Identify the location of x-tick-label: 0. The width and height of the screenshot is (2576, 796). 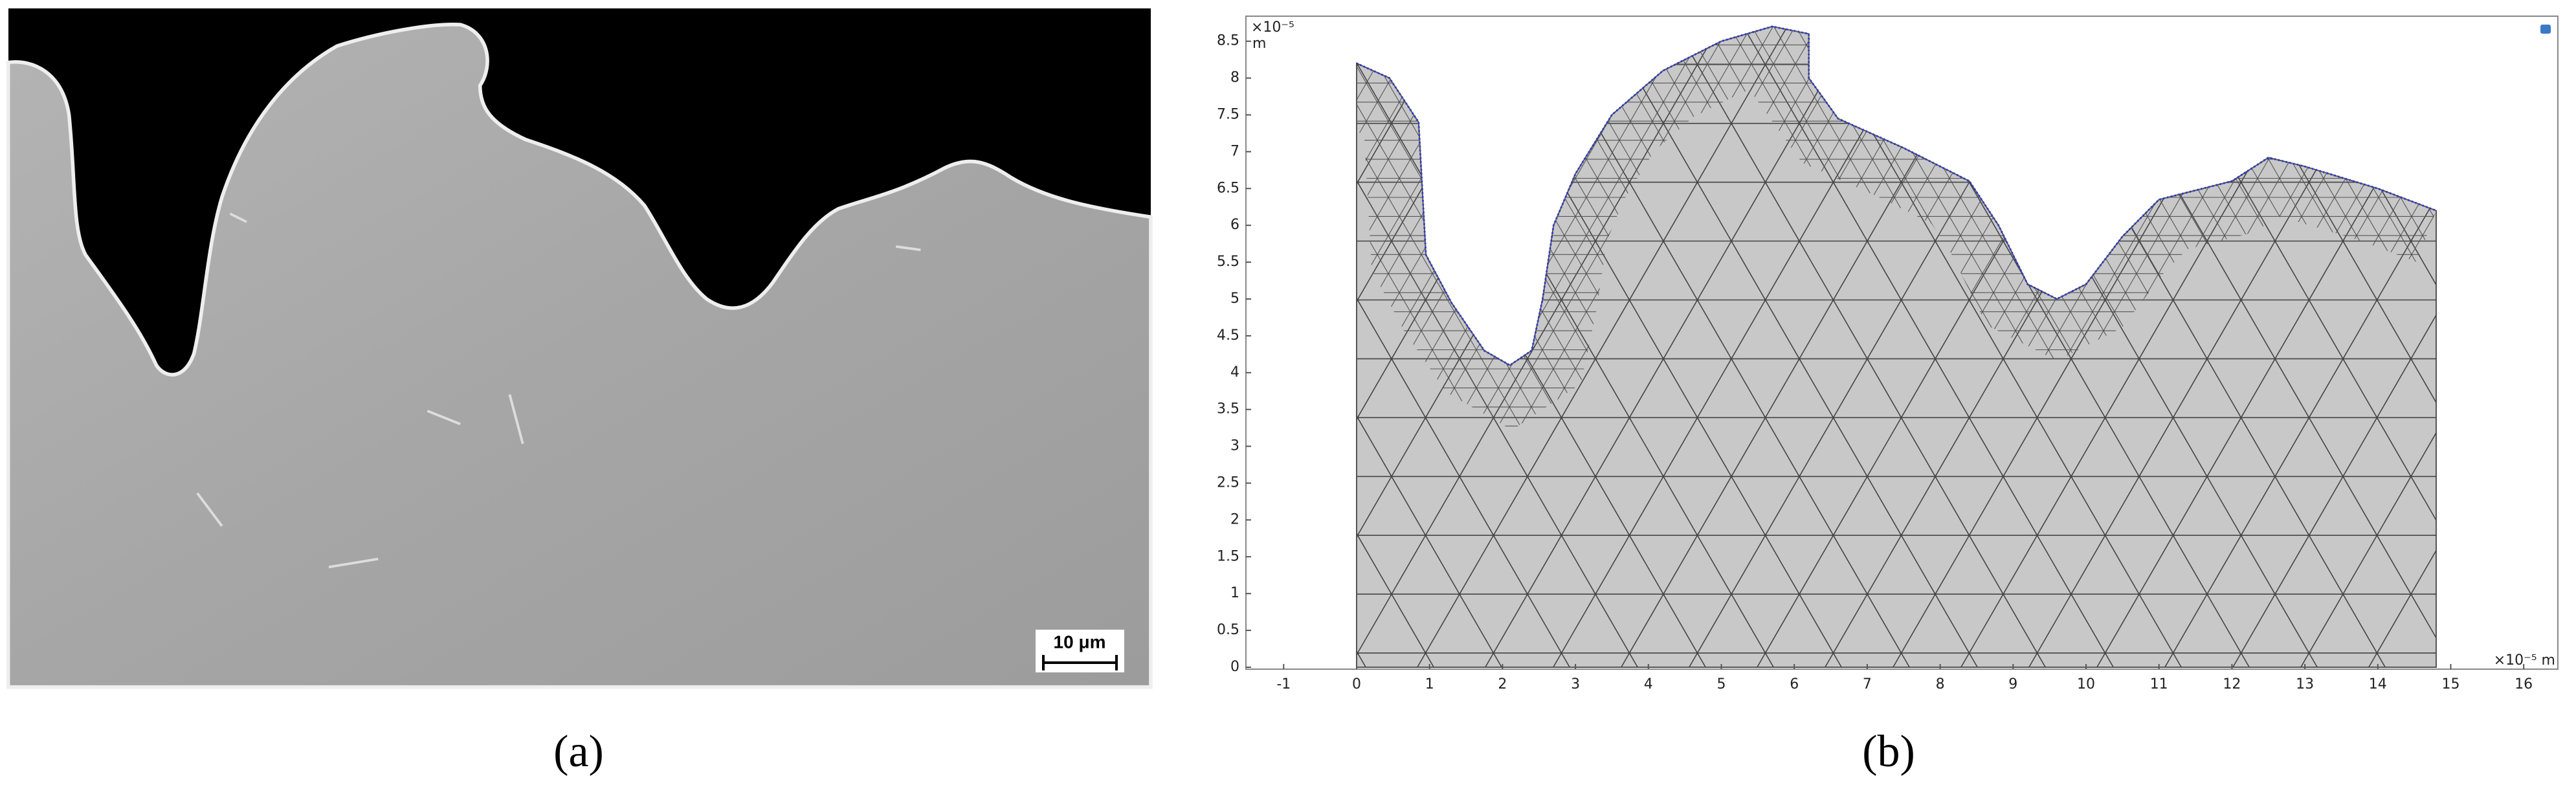
(1356, 684).